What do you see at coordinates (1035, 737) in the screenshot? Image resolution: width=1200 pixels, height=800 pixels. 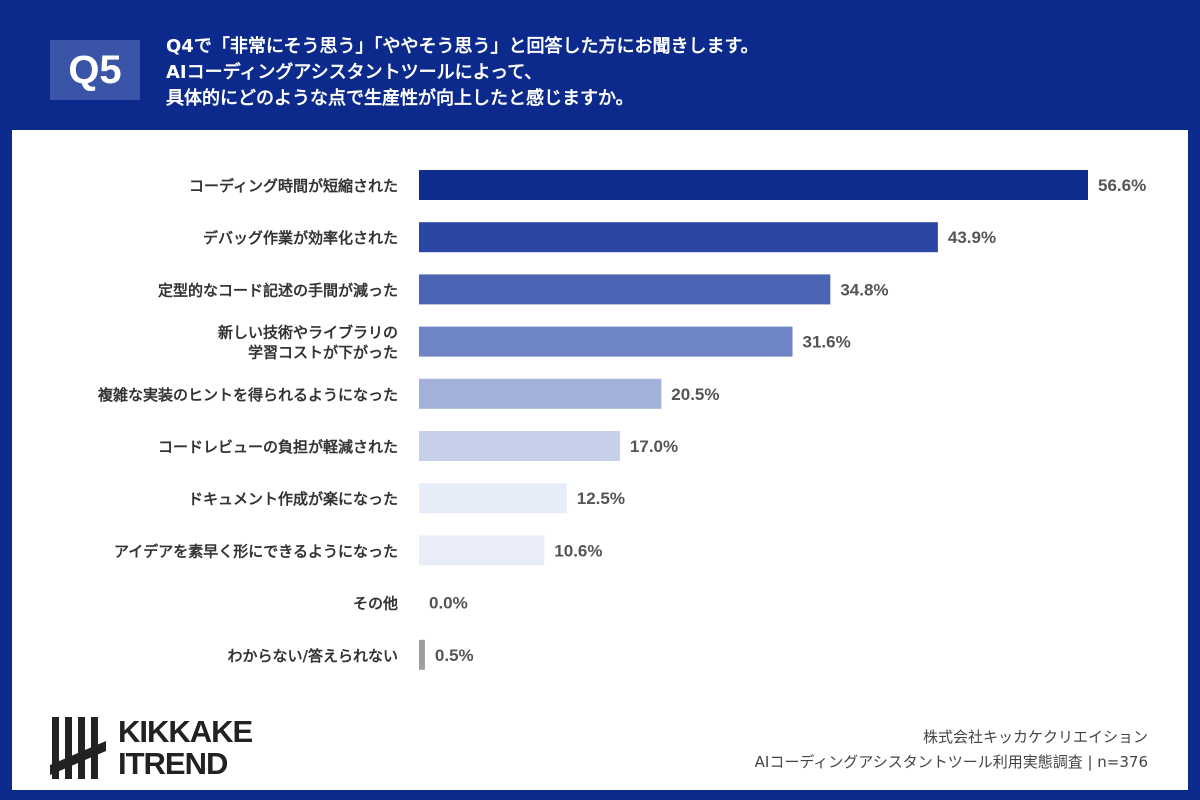 I see `company-name: 株式会社キッカケクリエイション` at bounding box center [1035, 737].